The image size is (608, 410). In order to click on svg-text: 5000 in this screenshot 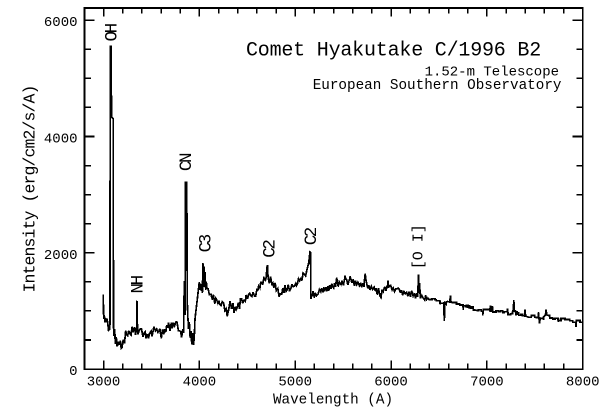, I will do `click(295, 383)`.